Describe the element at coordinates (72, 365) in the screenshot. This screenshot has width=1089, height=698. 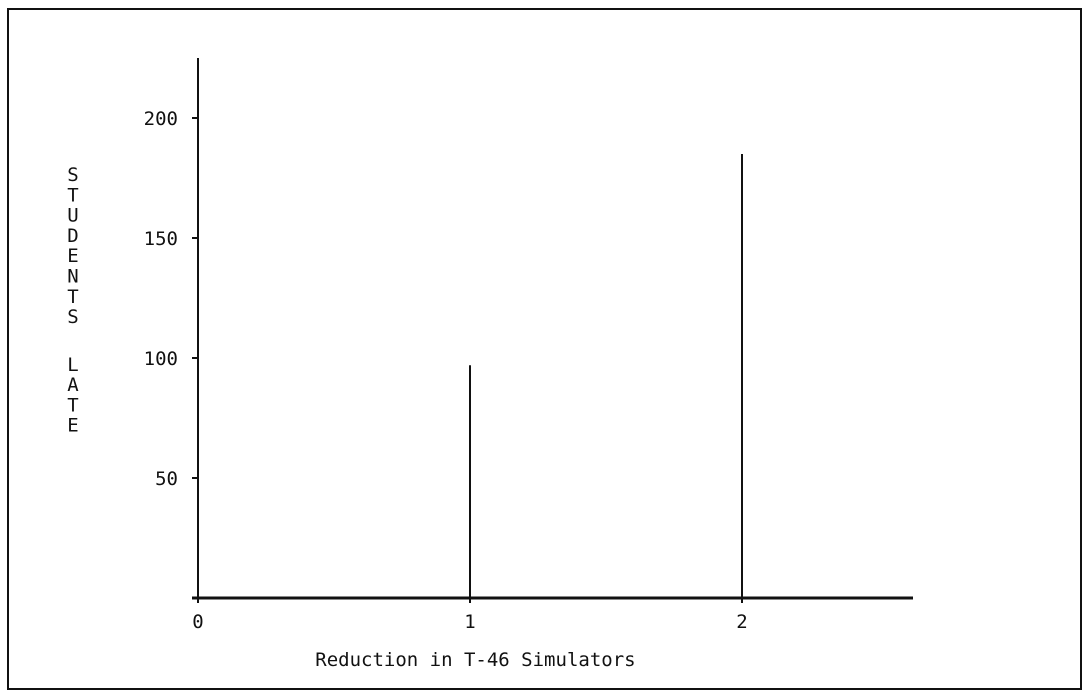
I see `y-axis-label-letter: L` at that location.